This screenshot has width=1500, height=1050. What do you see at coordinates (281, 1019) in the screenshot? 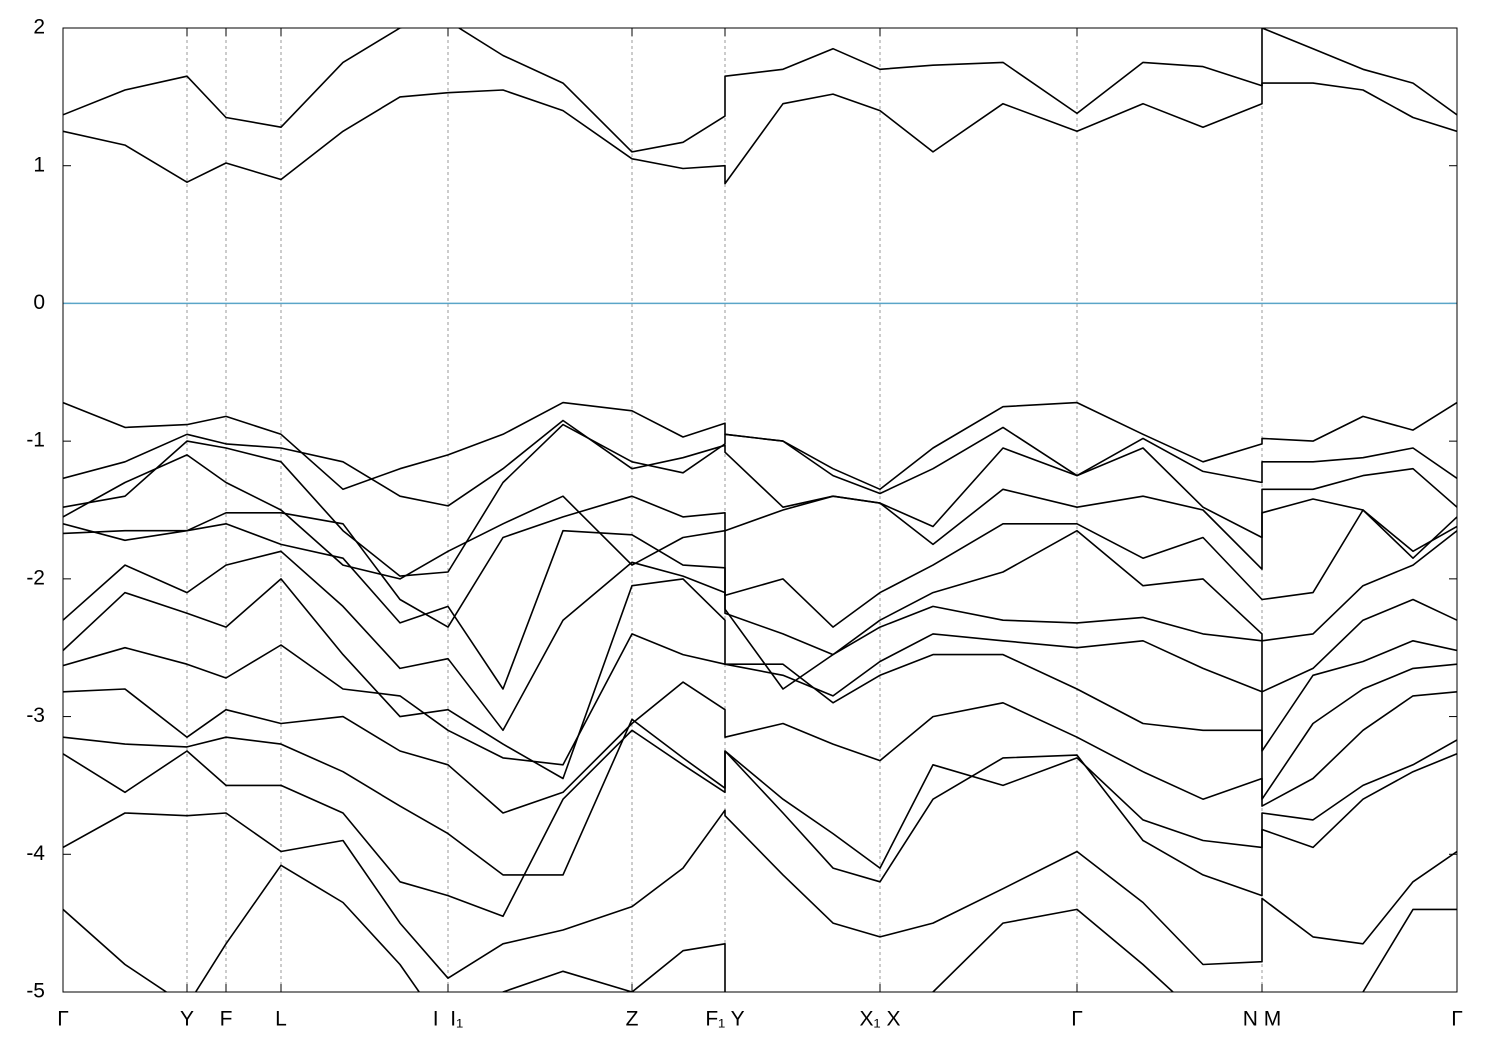
I see `x-tick-label: L` at bounding box center [281, 1019].